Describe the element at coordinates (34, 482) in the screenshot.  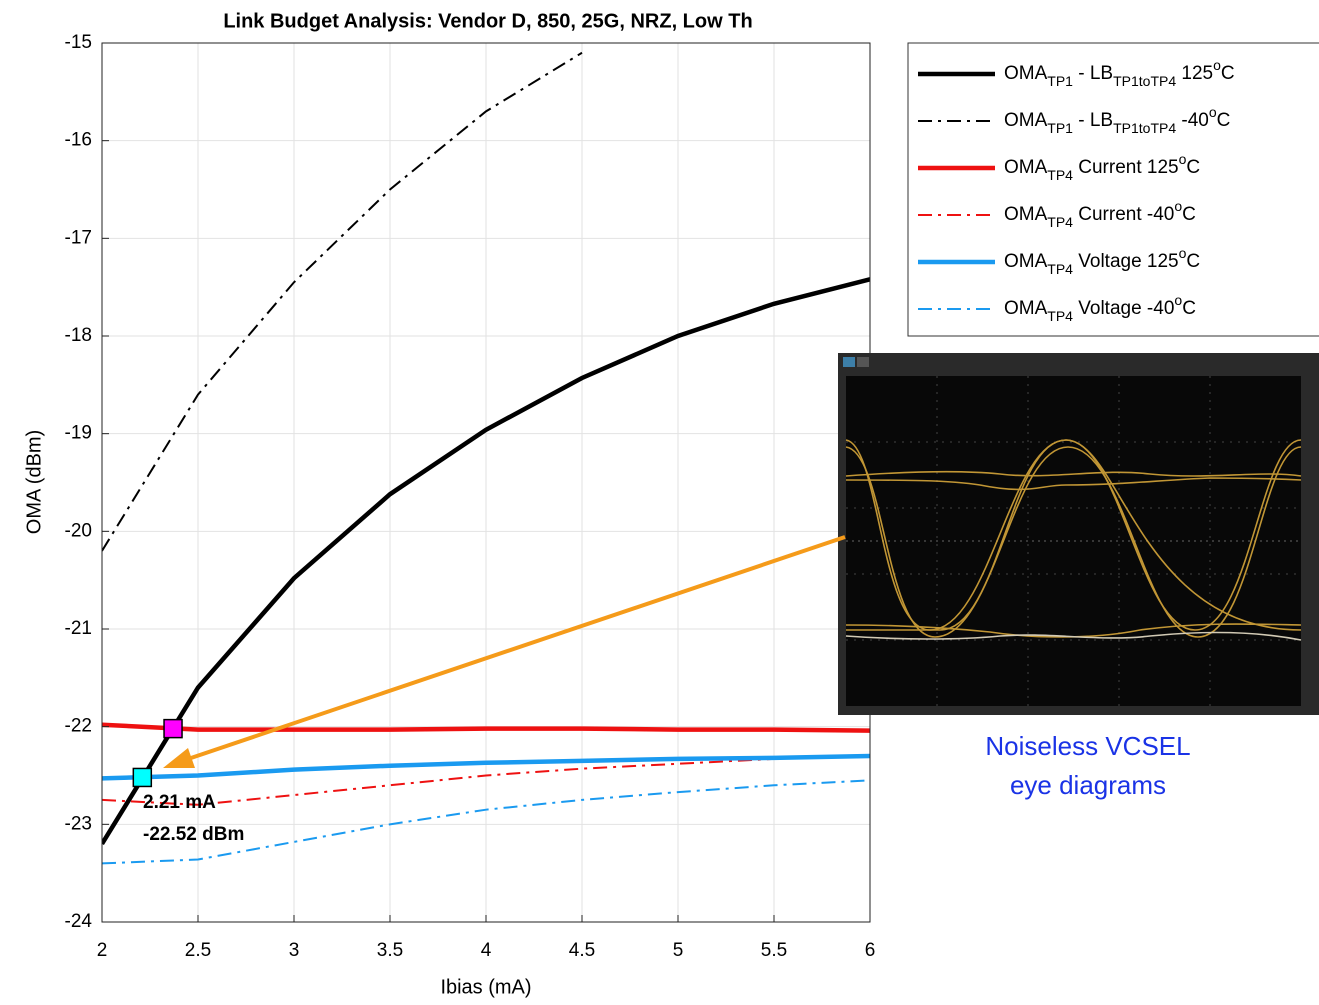
I see `y-axis-label: OMA (dBm)` at that location.